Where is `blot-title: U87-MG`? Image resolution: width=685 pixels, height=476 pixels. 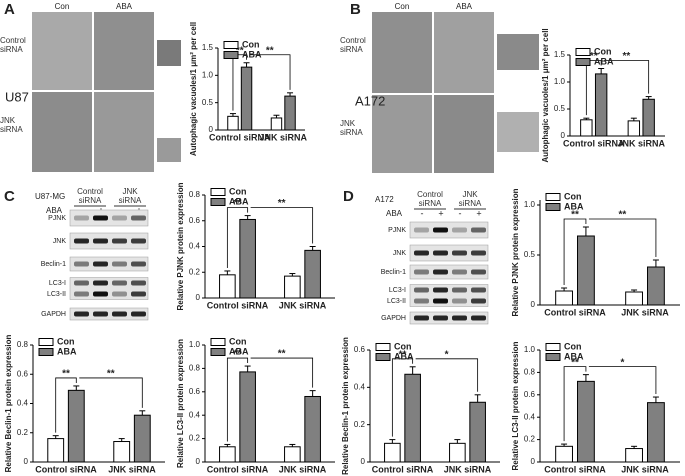 blot-title: U87-MG is located at coordinates (50, 196).